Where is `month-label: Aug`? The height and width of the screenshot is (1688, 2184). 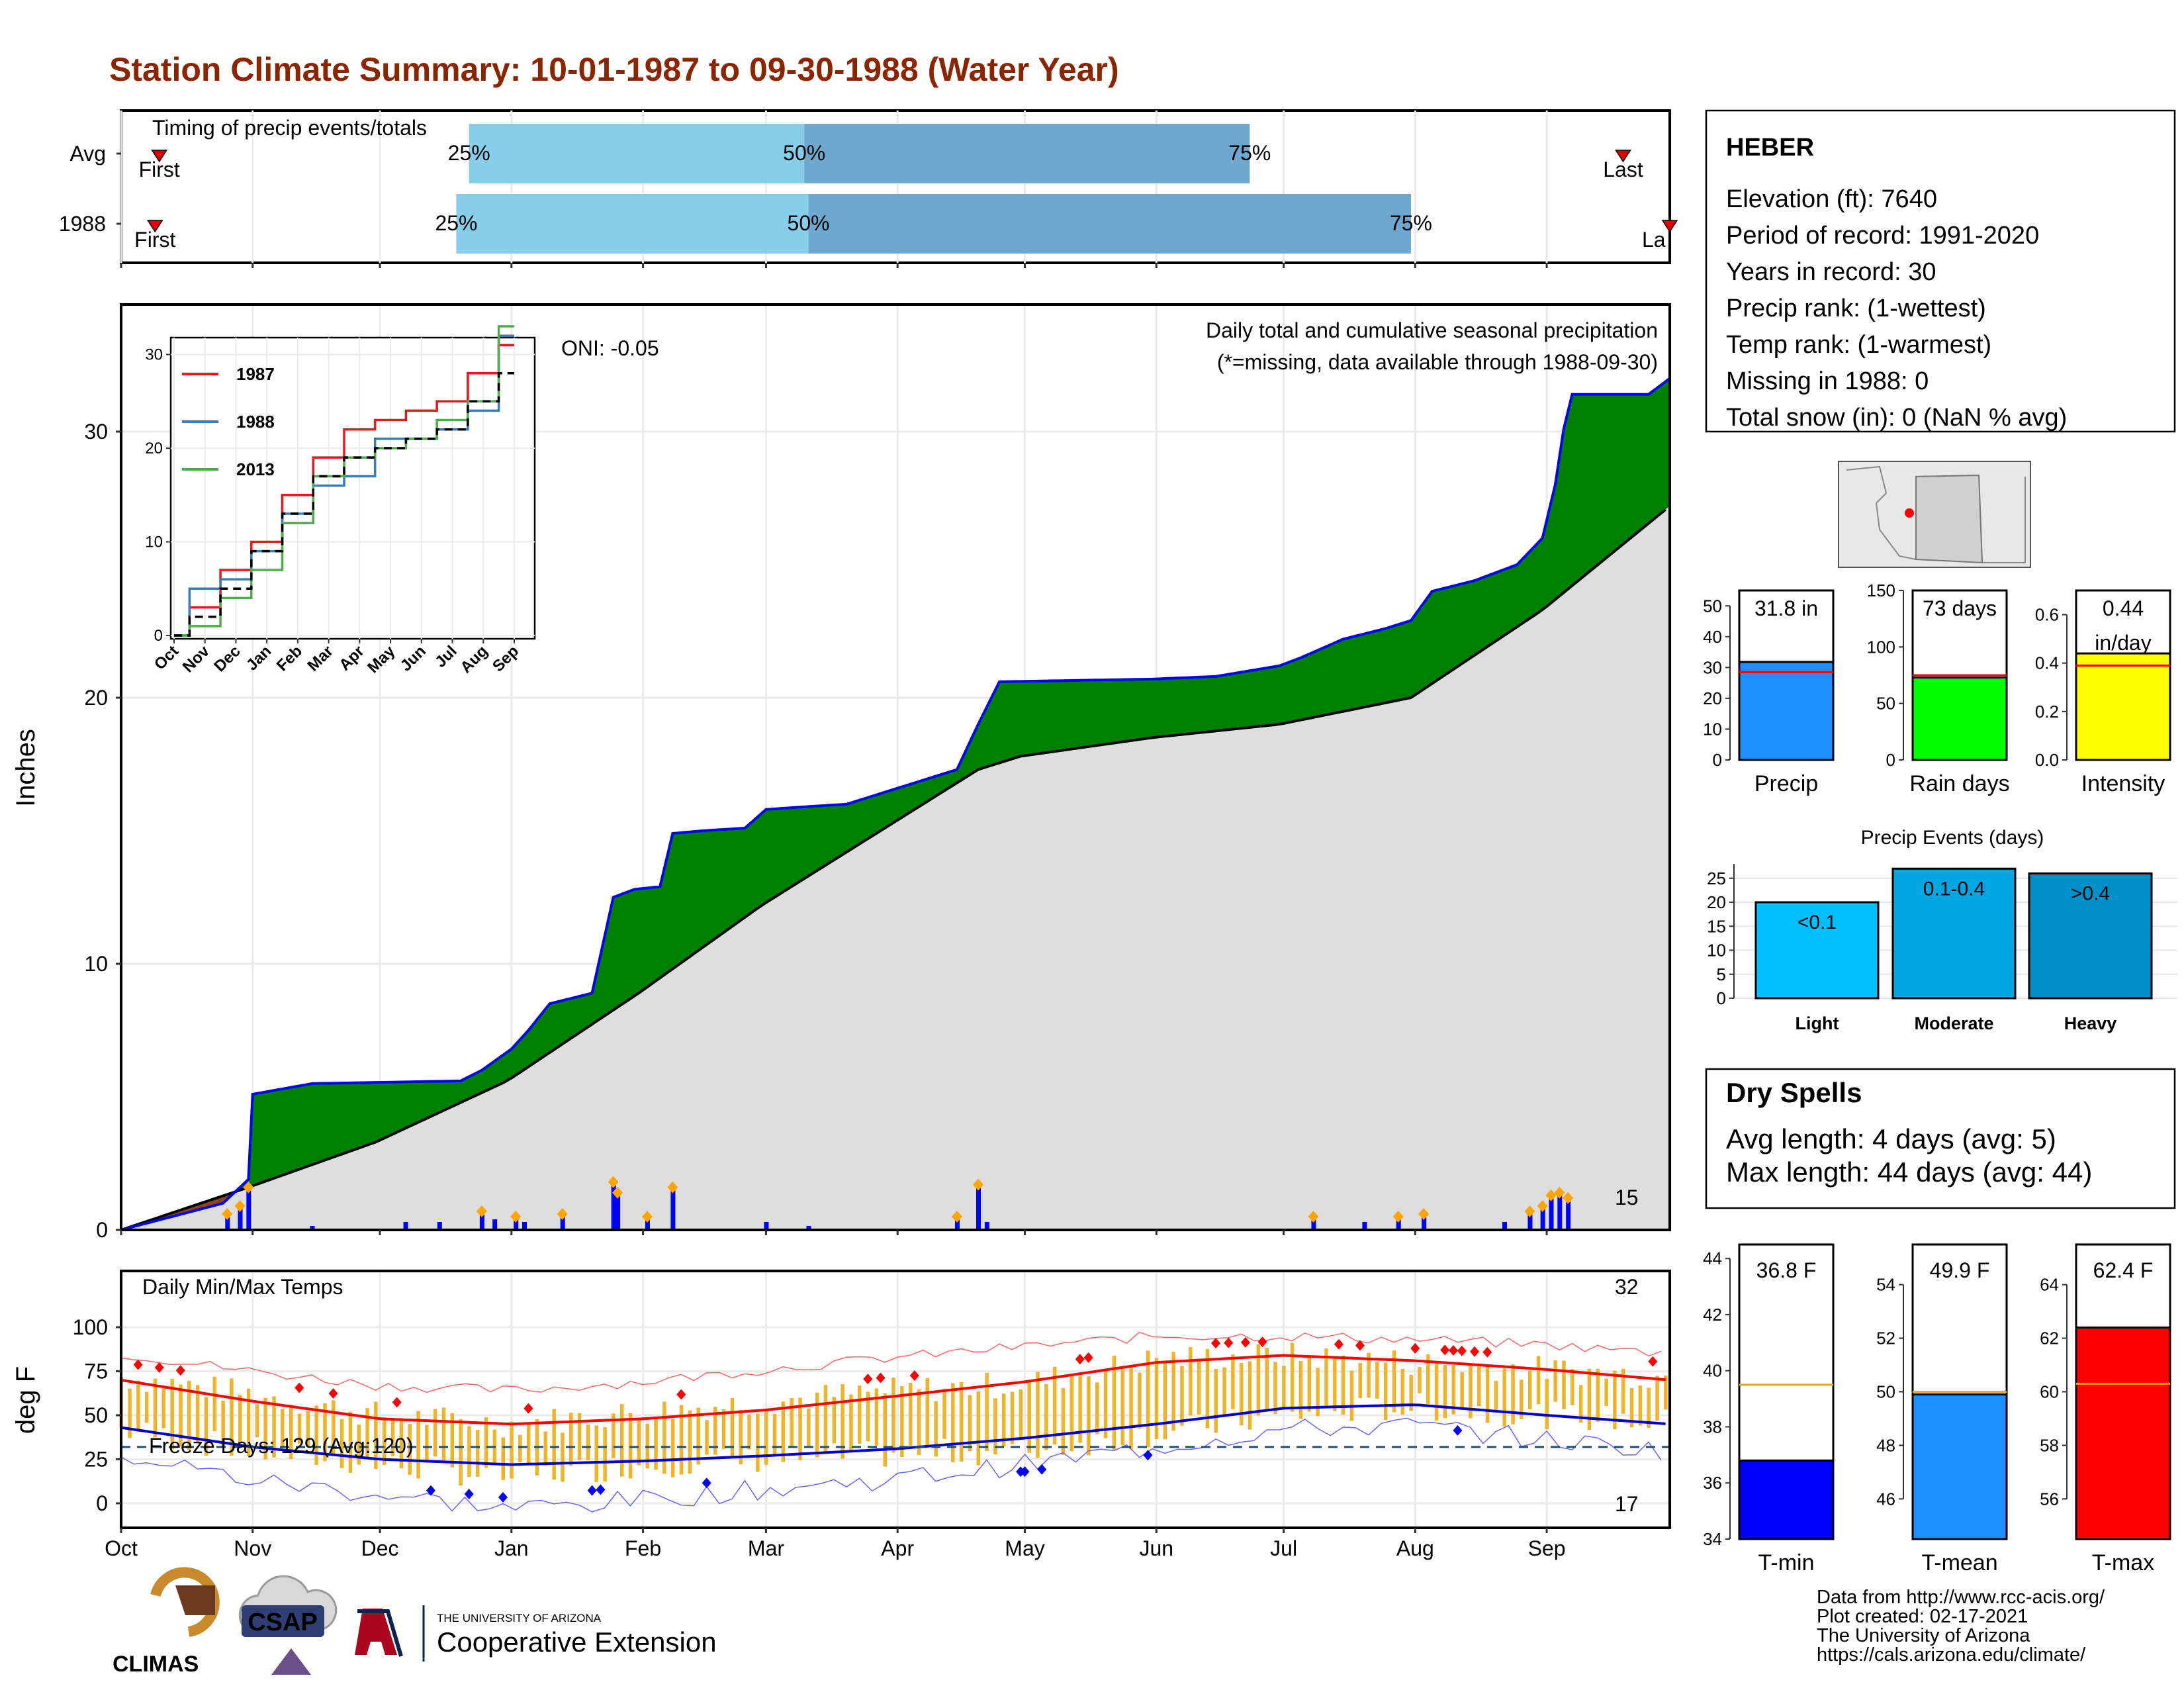
month-label: Aug is located at coordinates (1415, 1548).